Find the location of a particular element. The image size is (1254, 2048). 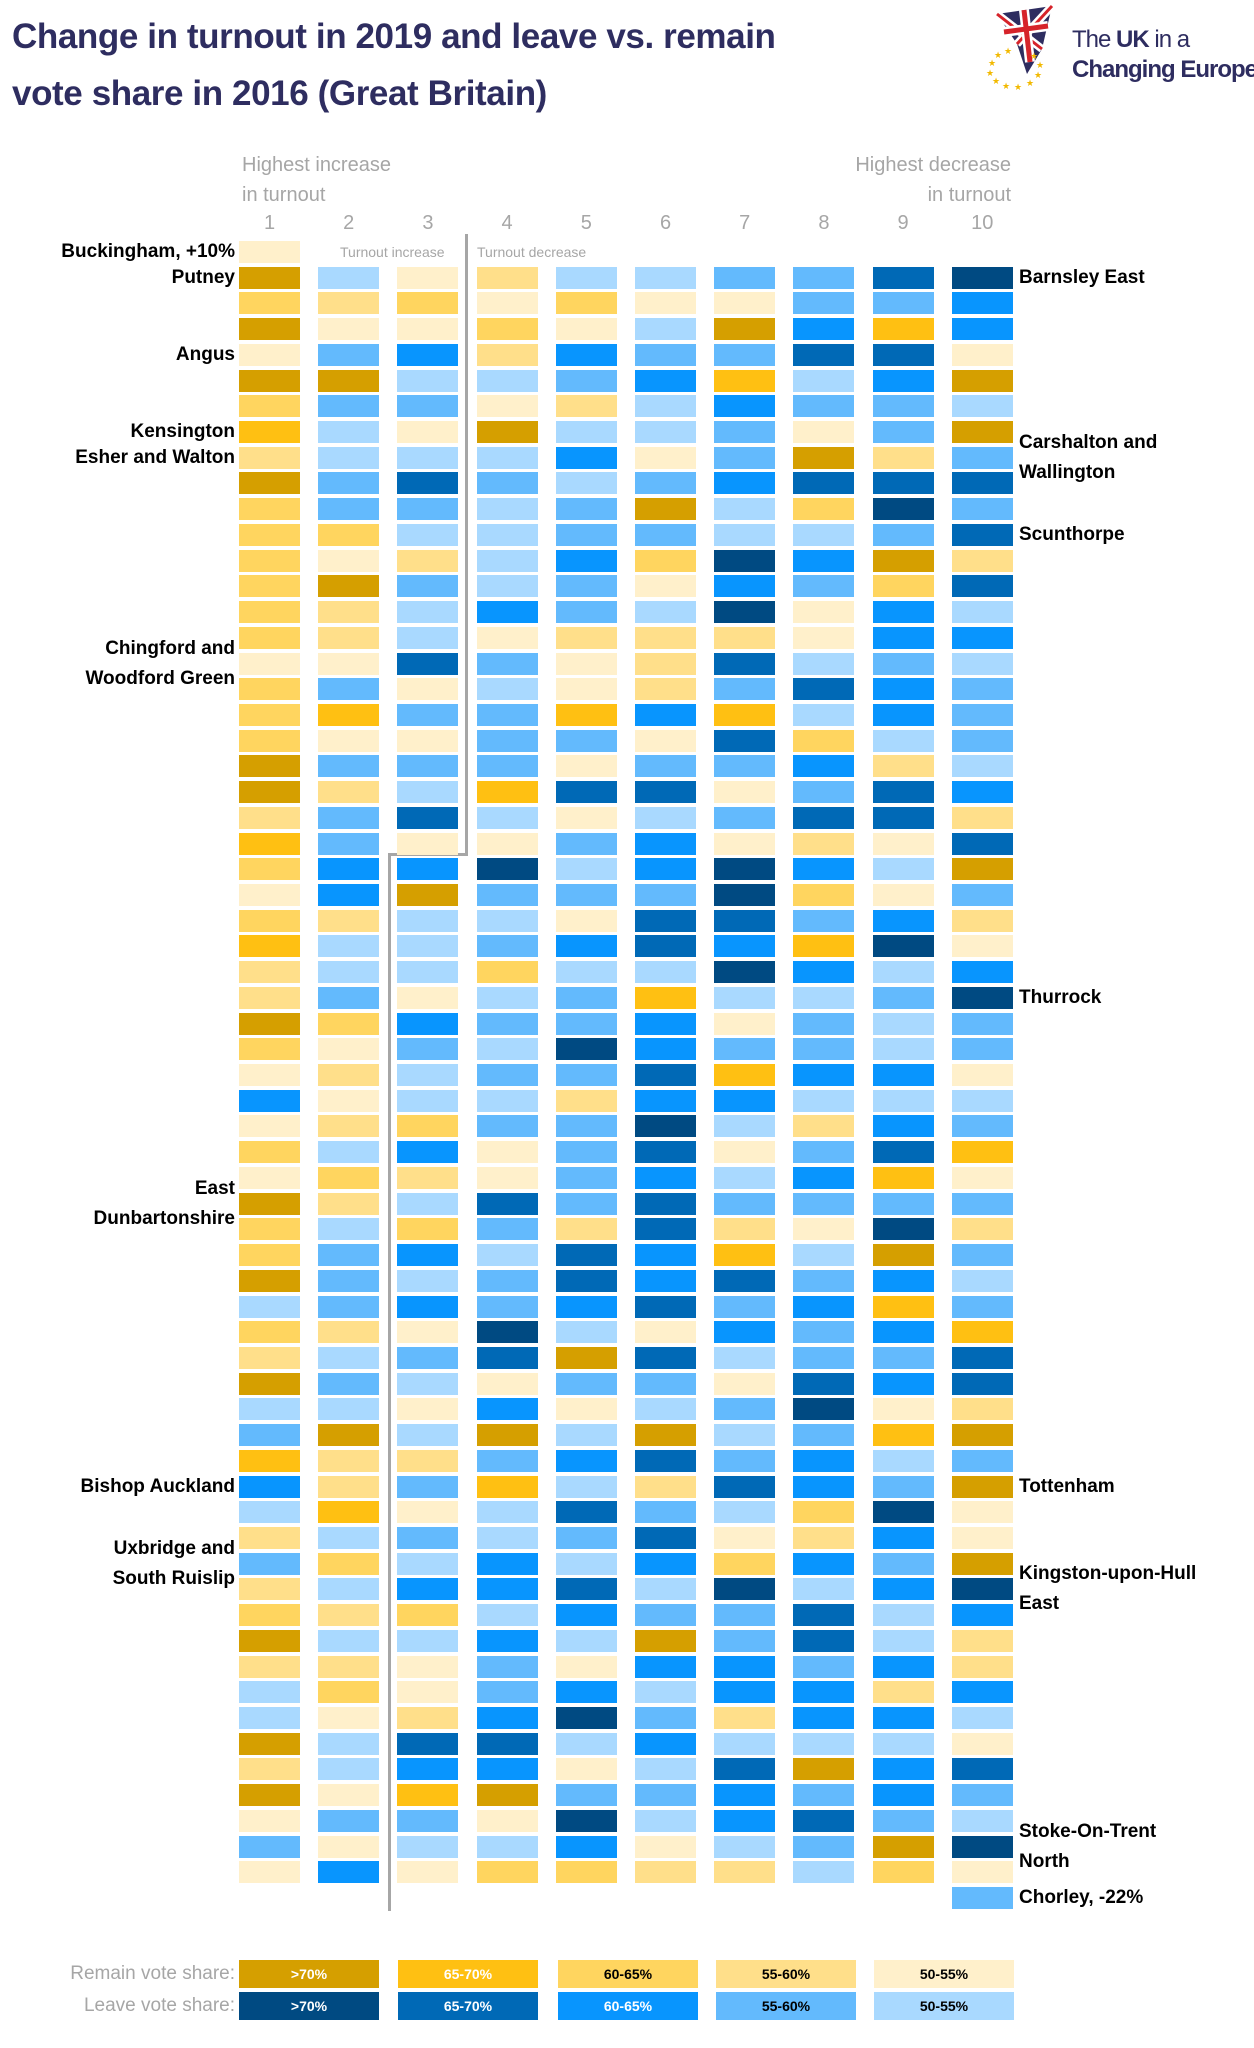

constituency-label-line: Esher and Walton is located at coordinates (155, 457).